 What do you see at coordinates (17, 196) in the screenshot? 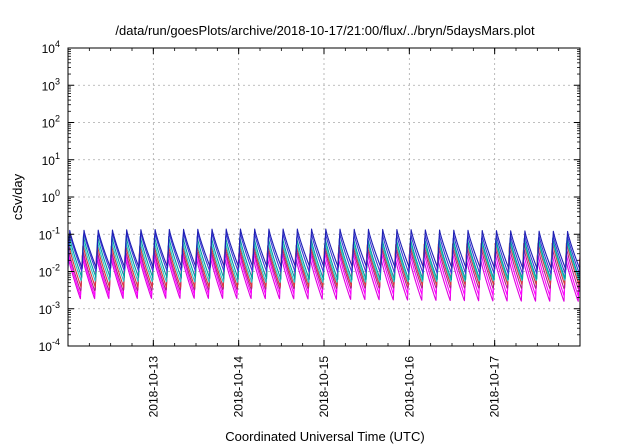
I see `y-axis-title: cSv/day` at bounding box center [17, 196].